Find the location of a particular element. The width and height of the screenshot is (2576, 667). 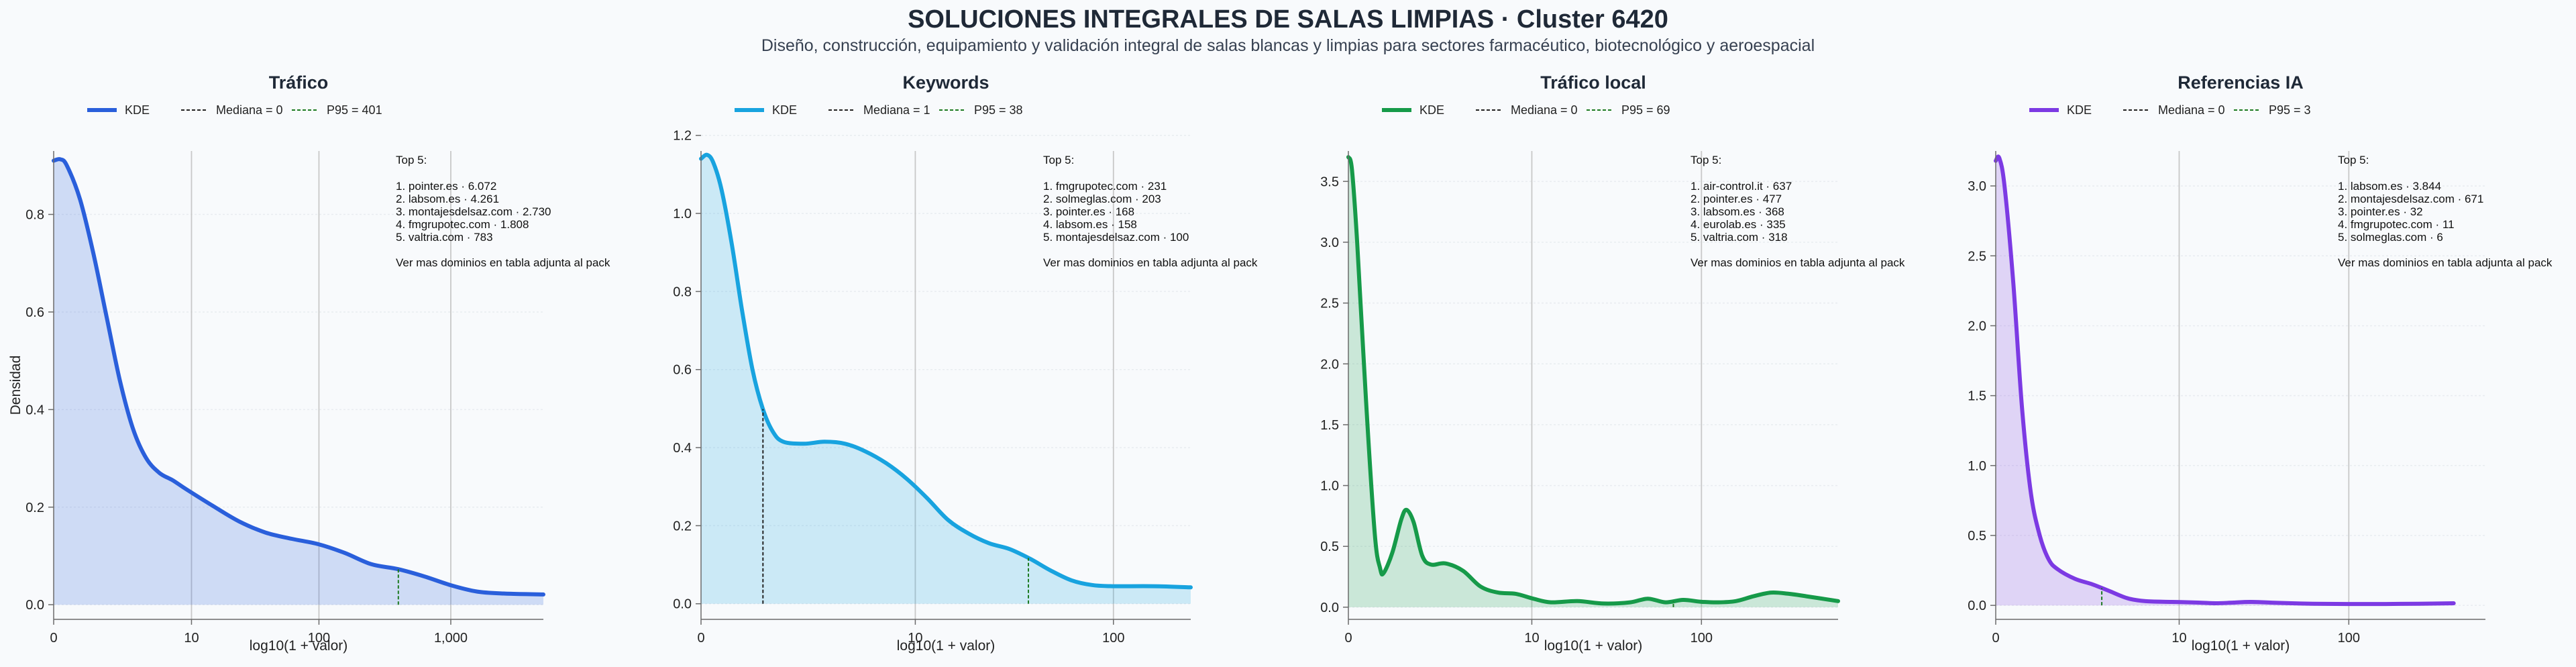

panel-title: Referencias IA is located at coordinates (2241, 82).